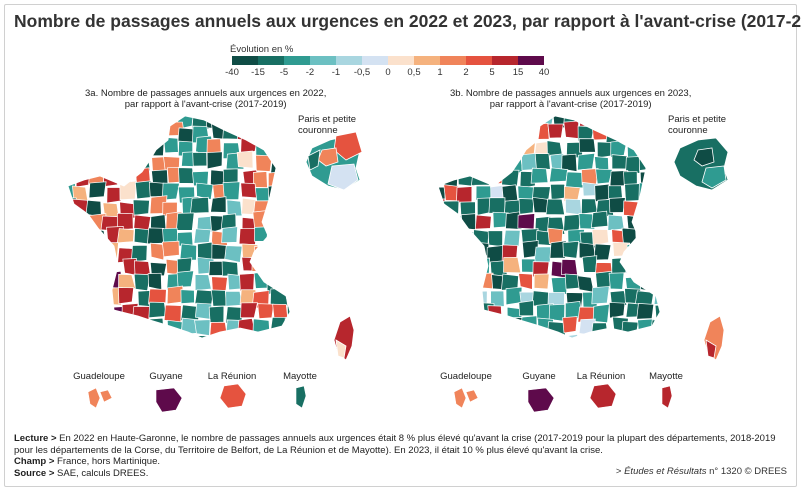 Image resolution: width=801 pixels, height=491 pixels. What do you see at coordinates (388, 60) in the screenshot?
I see `legend-color-bar` at bounding box center [388, 60].